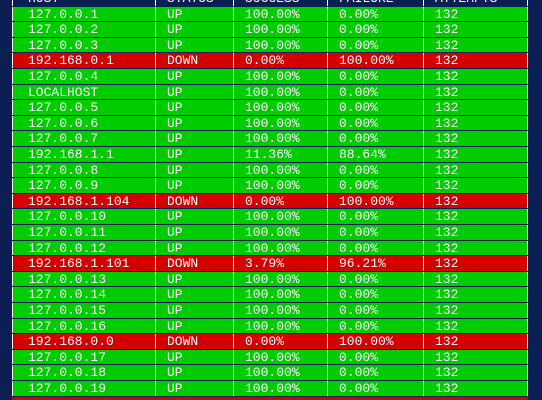 This screenshot has width=542, height=400. What do you see at coordinates (270, 3) in the screenshot?
I see `header-row: HOST STATUS SUCCESS FAILURE ATTEMPTS` at bounding box center [270, 3].